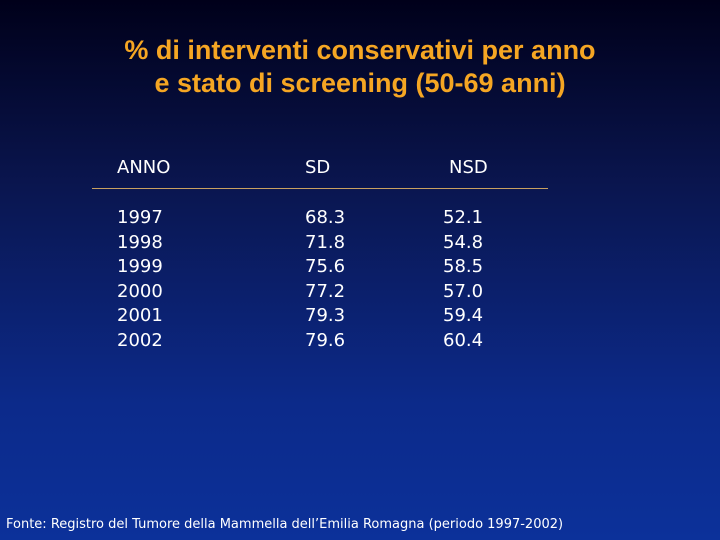  I want to click on table-row: 1998 71.8 54.8, so click(320, 243).